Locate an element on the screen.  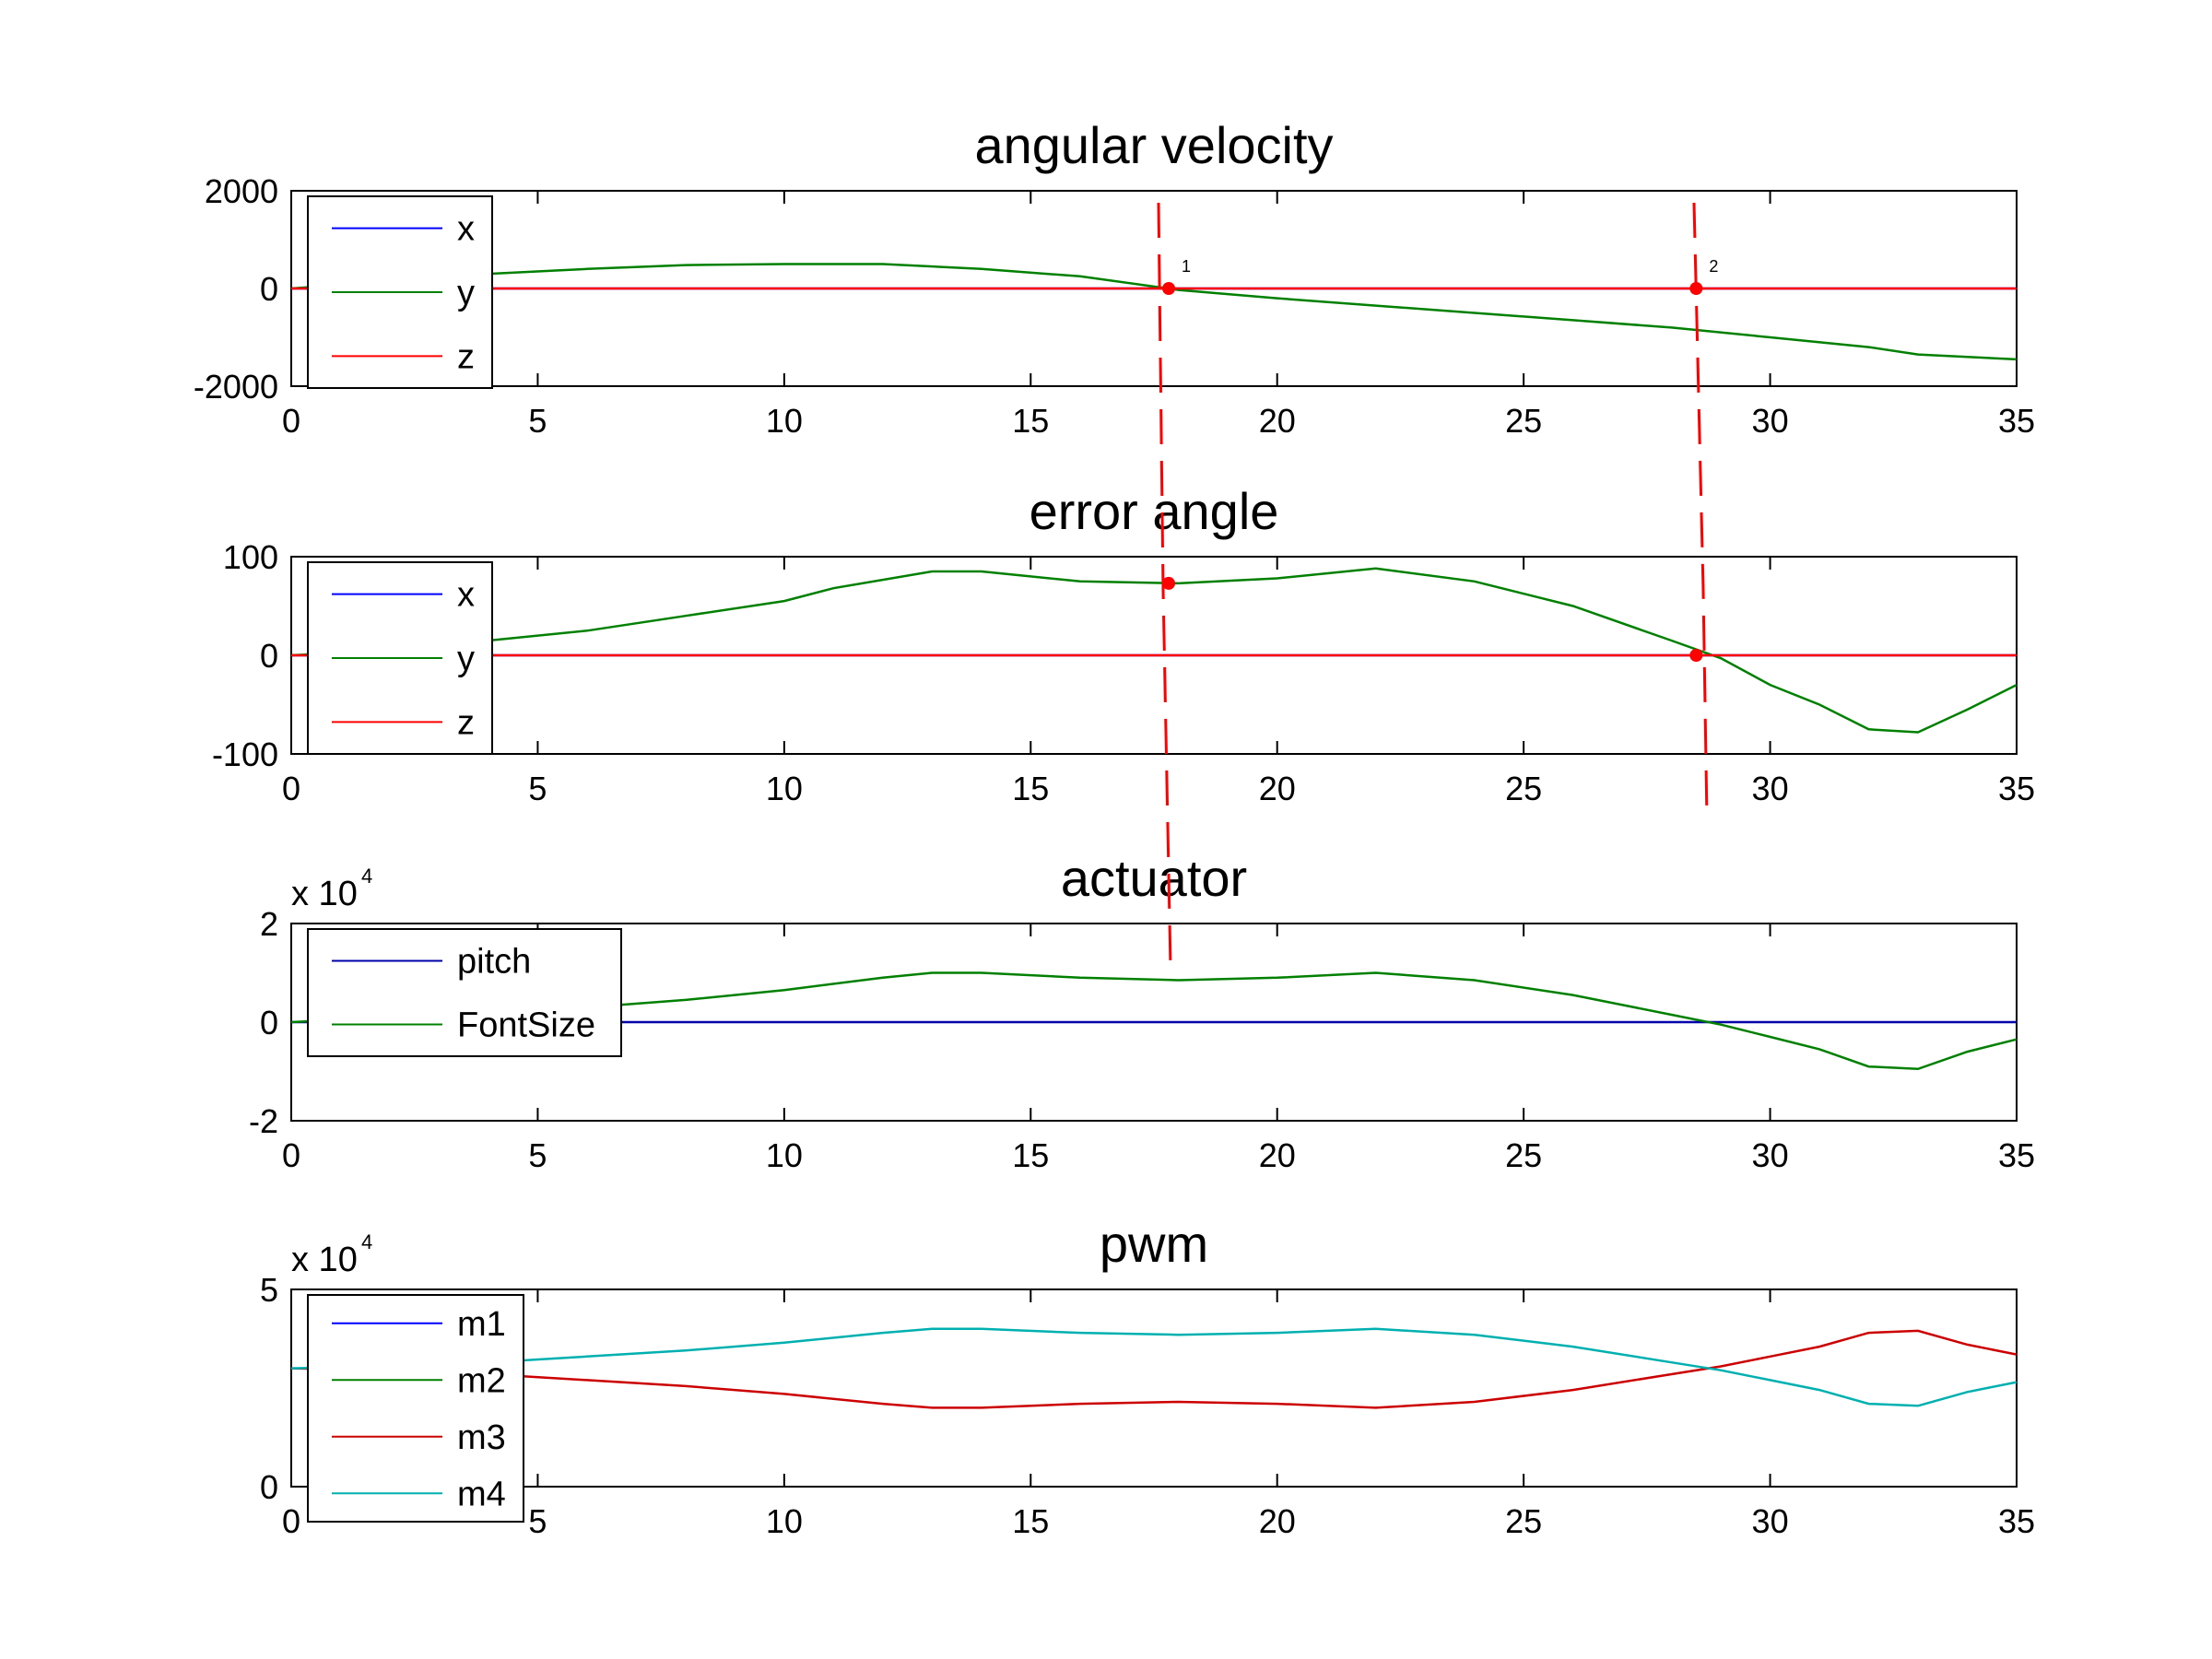
axes-box is located at coordinates (1154, 1388).